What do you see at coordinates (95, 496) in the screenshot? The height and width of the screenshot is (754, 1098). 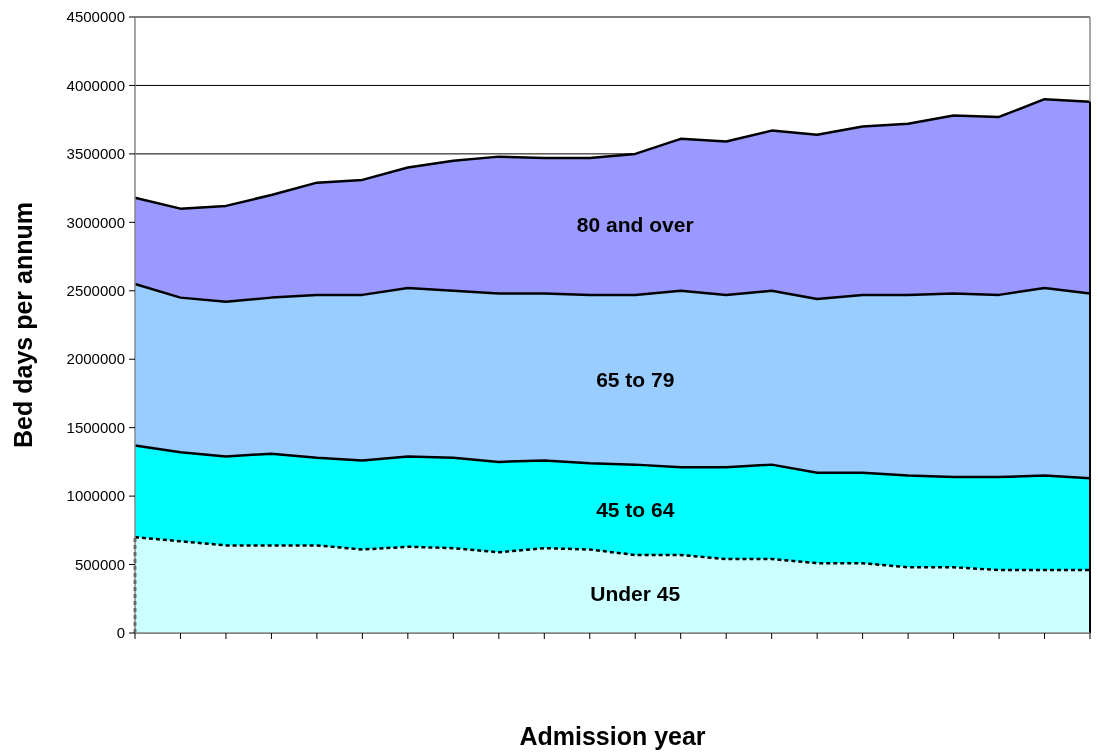 I see `y-tick-label: 1000000` at bounding box center [95, 496].